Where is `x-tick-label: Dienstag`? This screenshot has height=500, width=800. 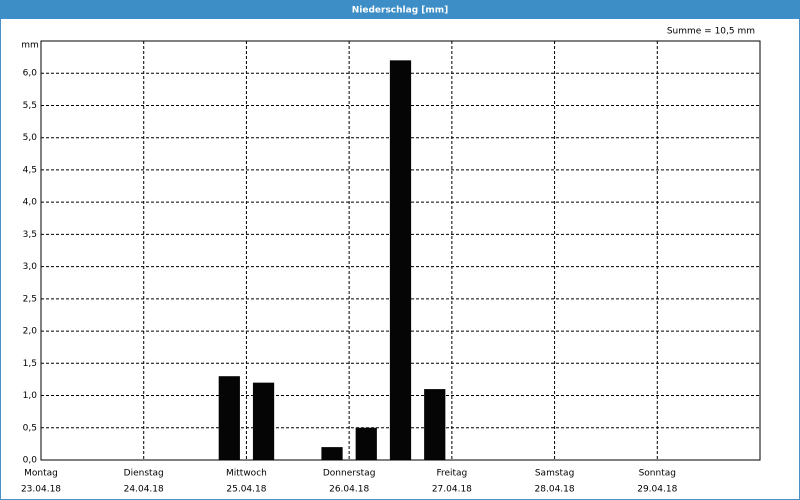 x-tick-label: Dienstag is located at coordinates (144, 474).